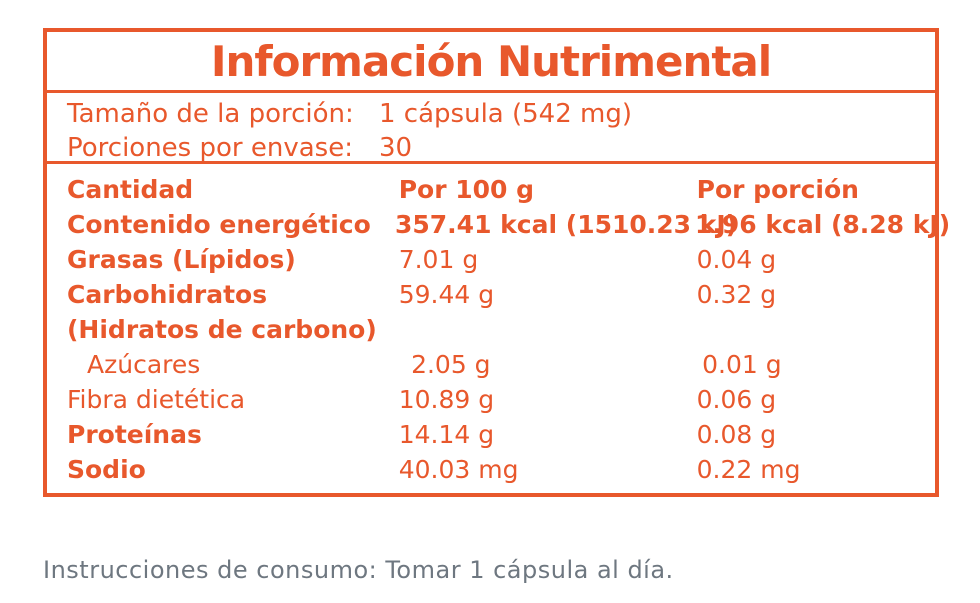 The height and width of the screenshot is (603, 980). What do you see at coordinates (130, 189) in the screenshot?
I see `header-quantity: Cantidad` at bounding box center [130, 189].